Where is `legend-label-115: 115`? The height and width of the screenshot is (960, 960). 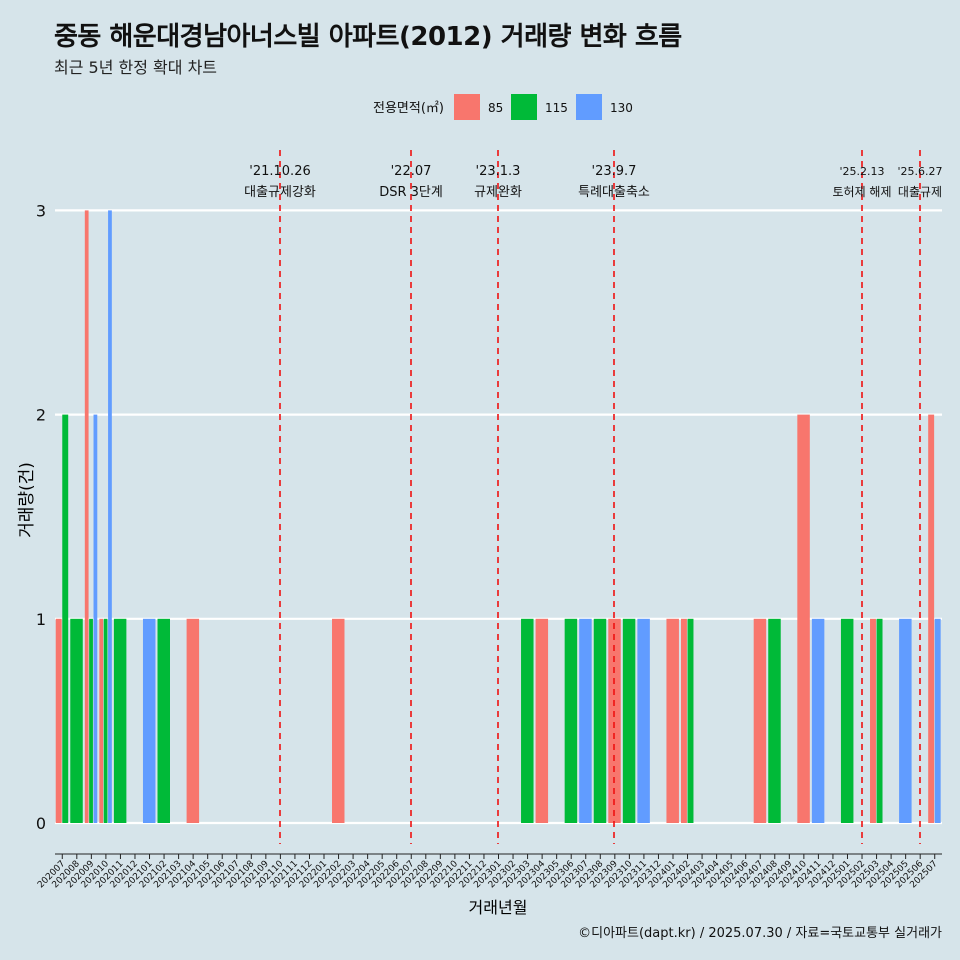
legend-label-115: 115 is located at coordinates (556, 108).